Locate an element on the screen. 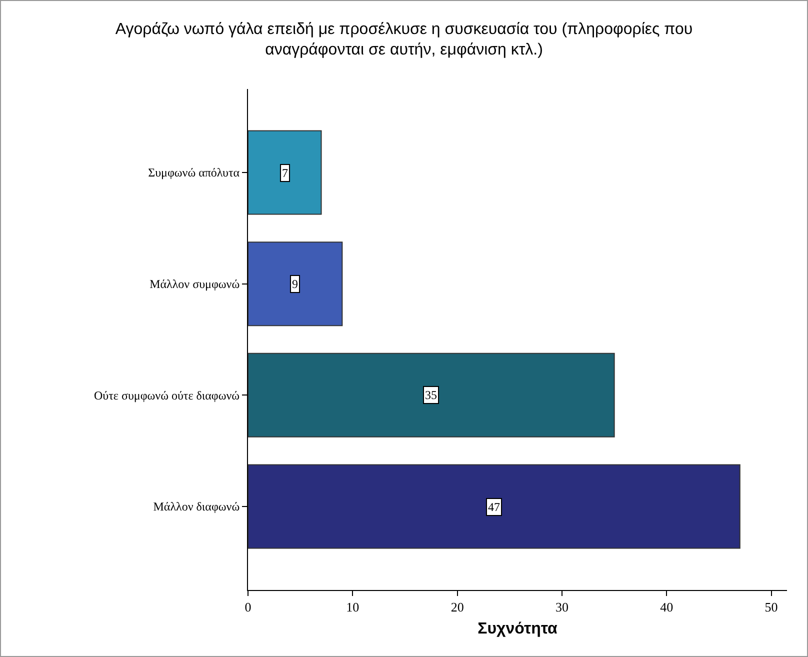  x-tick-label: 40 is located at coordinates (667, 607).